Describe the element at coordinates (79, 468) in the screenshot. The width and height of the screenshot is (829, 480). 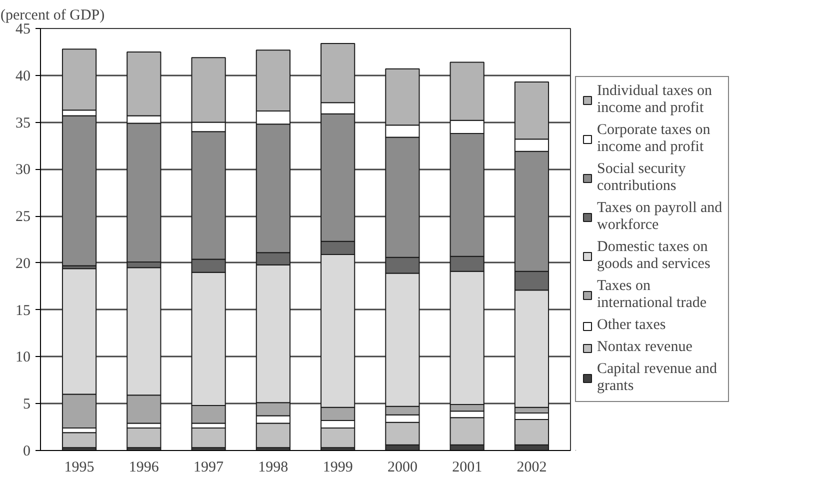
I see `x-tick-label: 1995` at that location.